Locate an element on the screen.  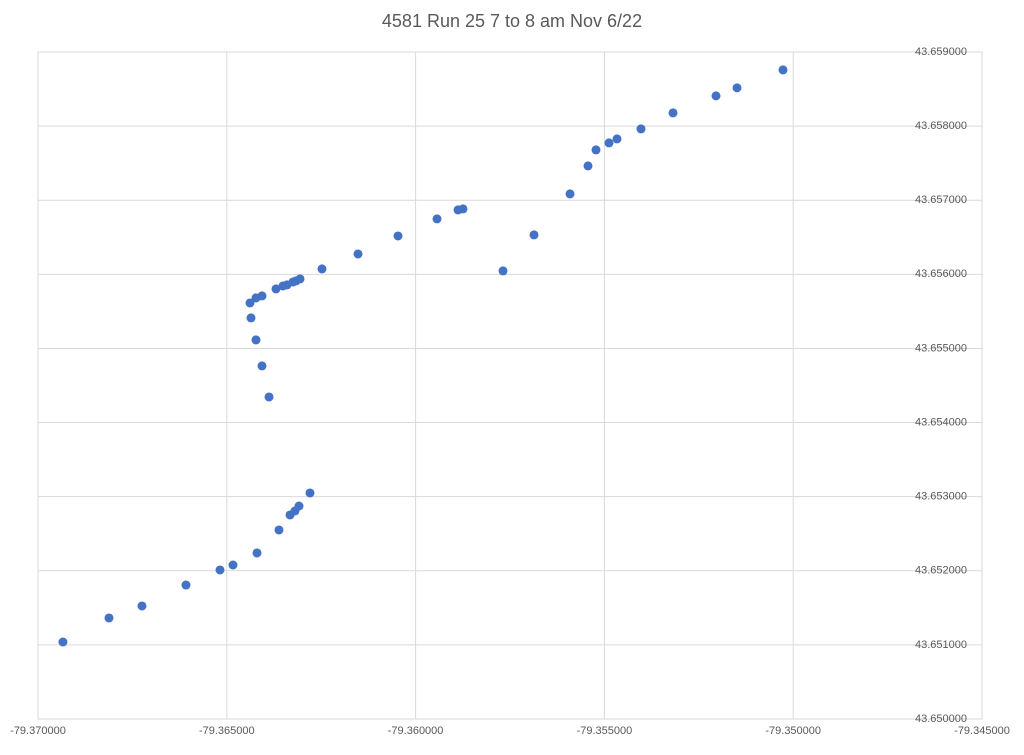
y-tick-label: 43.654000 is located at coordinates (941, 422).